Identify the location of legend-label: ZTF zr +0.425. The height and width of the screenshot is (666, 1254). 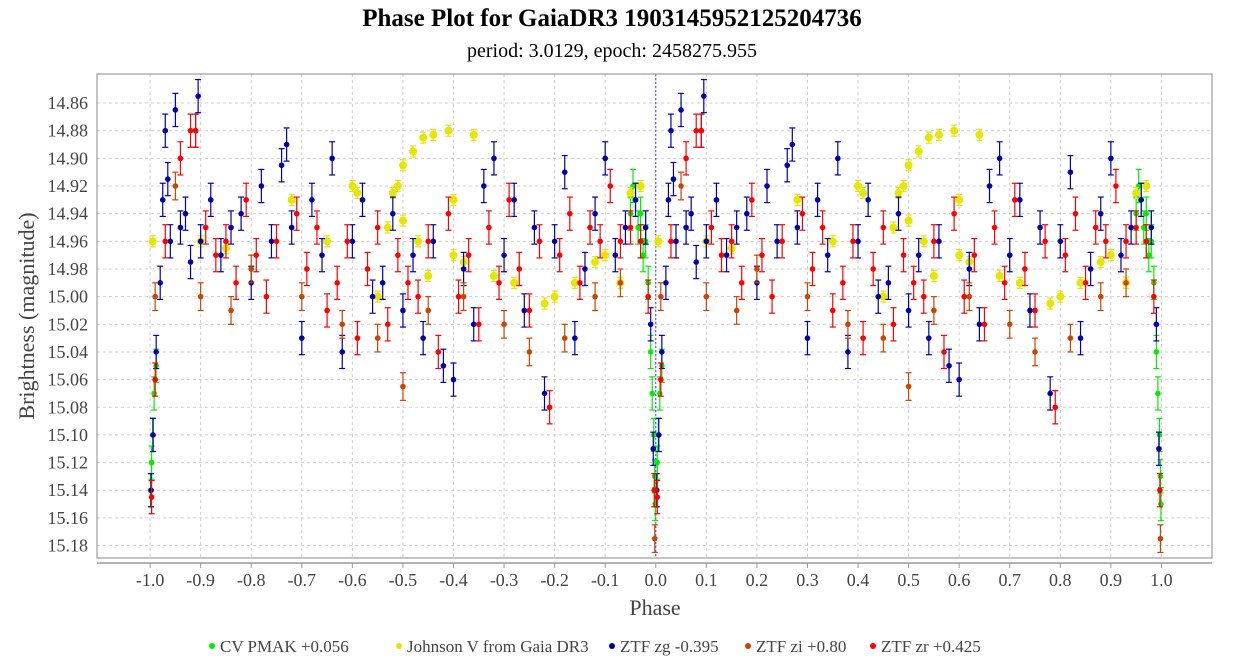
(931, 646).